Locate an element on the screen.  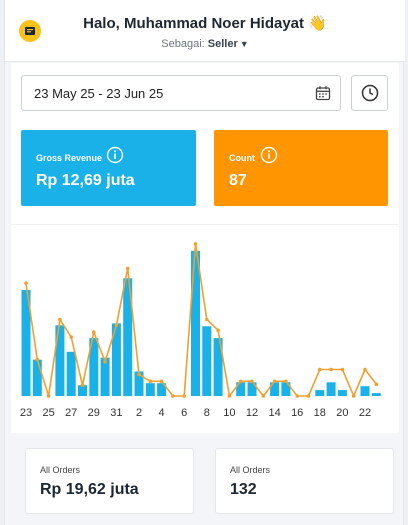
date-range-value: 23 May 25 - 23 Jun 25 is located at coordinates (99, 93).